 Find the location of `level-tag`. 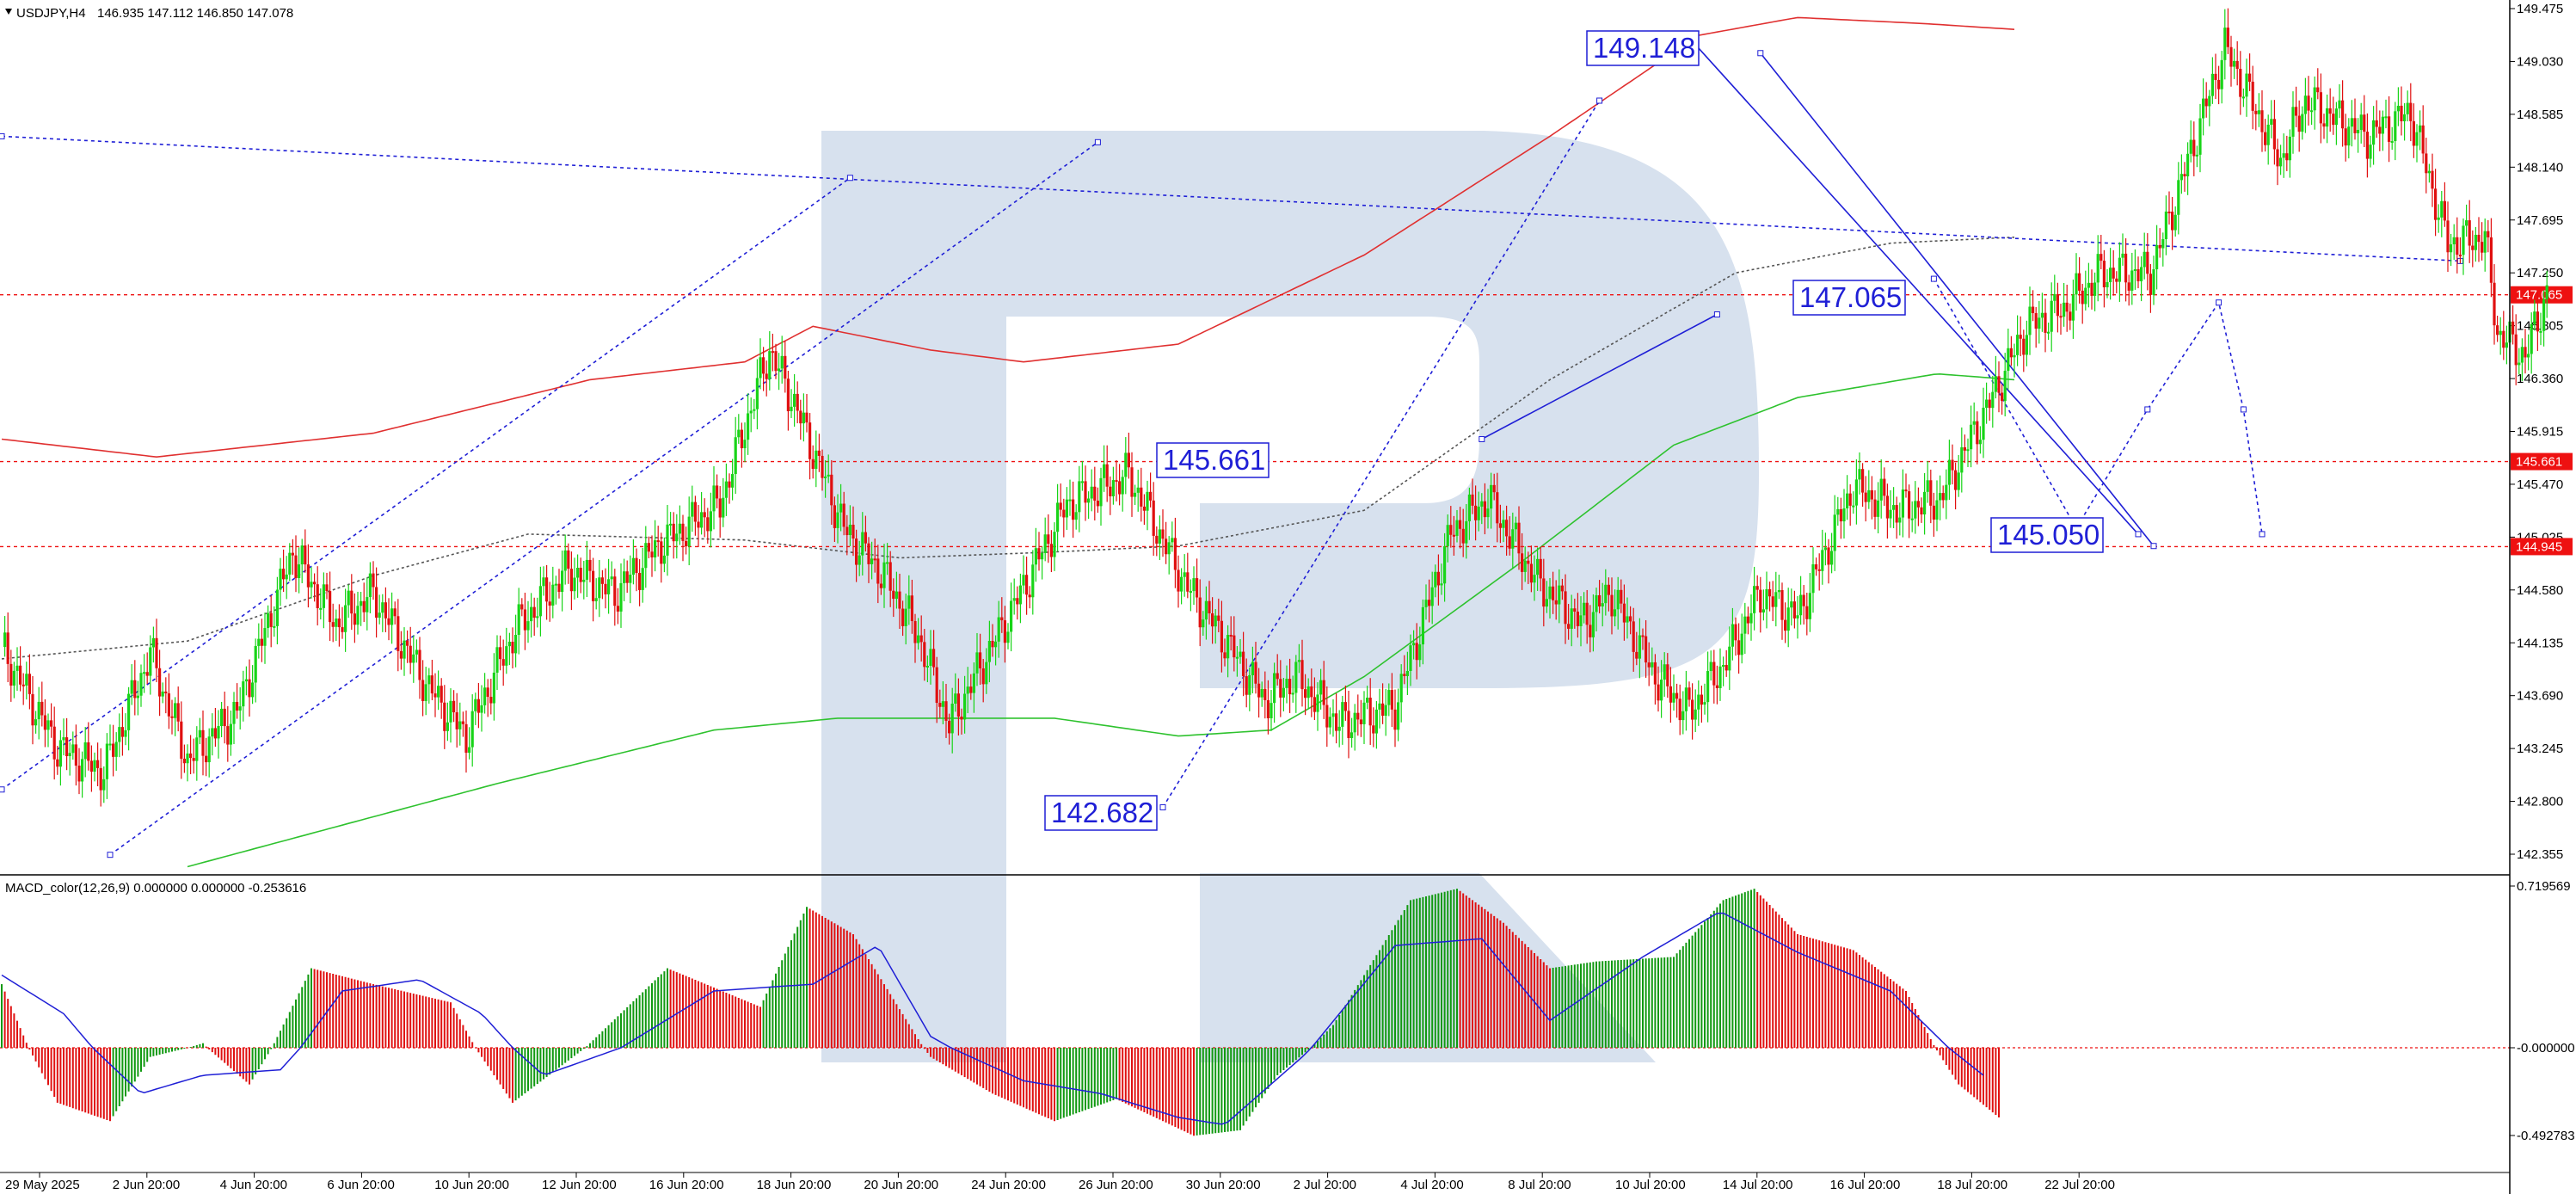

level-tag is located at coordinates (2542, 295).